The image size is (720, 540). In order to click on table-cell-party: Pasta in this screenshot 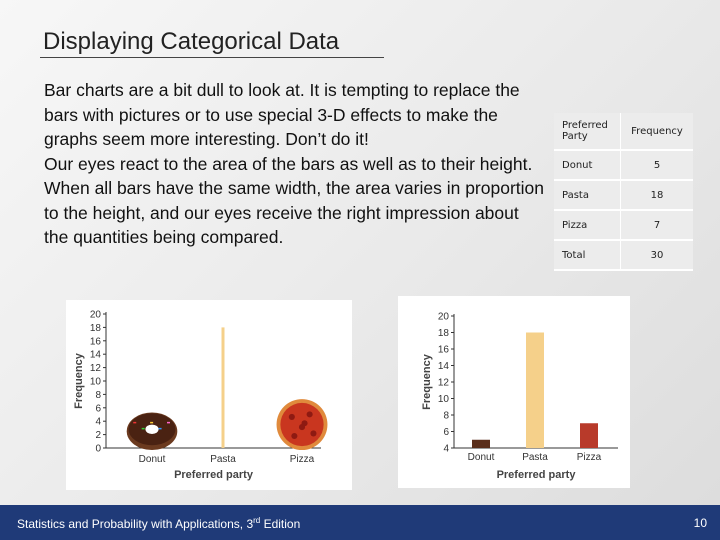, I will do `click(587, 195)`.